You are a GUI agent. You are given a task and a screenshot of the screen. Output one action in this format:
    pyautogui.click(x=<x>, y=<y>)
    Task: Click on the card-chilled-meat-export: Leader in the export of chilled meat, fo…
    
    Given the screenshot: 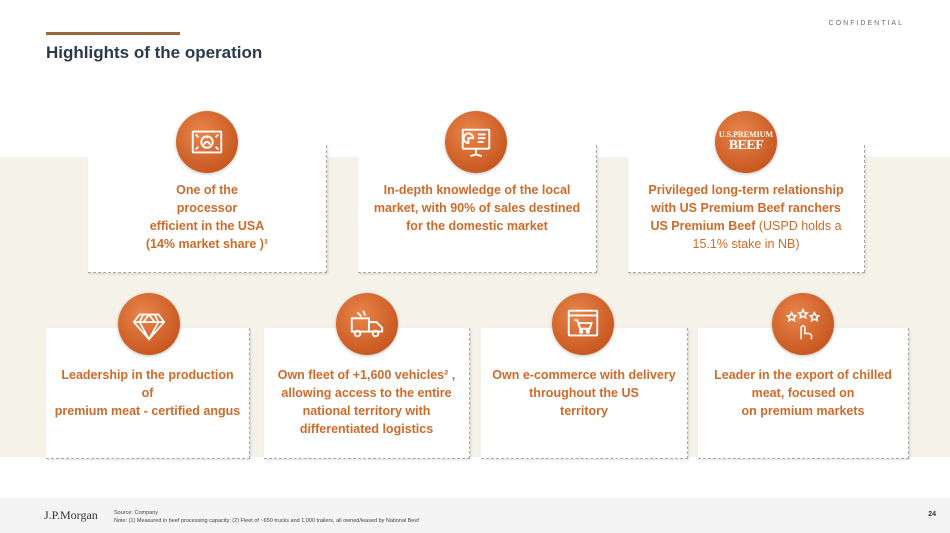 What is the action you would take?
    pyautogui.click(x=803, y=393)
    